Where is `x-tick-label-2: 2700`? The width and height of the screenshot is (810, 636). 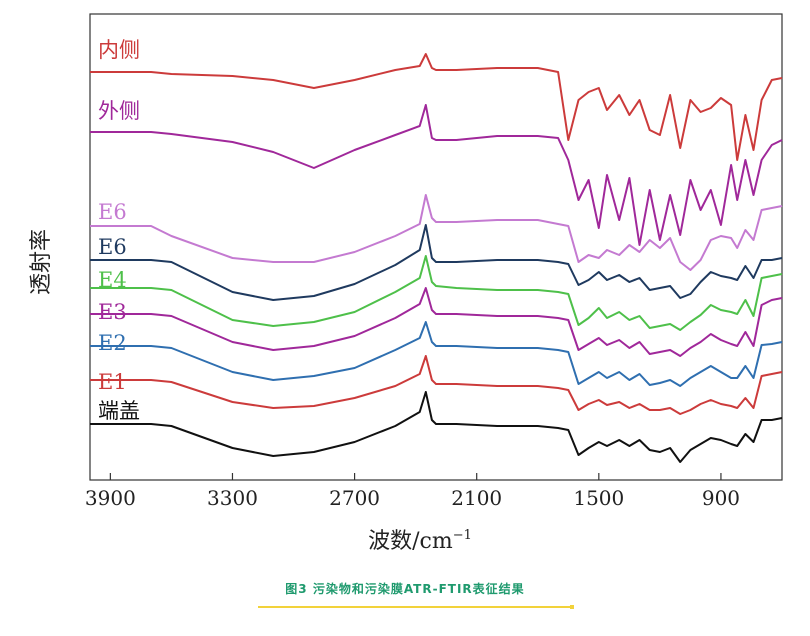 x-tick-label-2: 2700 is located at coordinates (354, 498).